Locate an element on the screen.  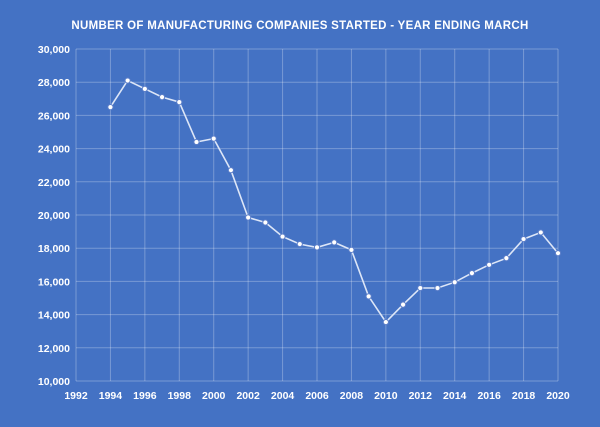
x-tick-label: 2014 is located at coordinates (455, 396).